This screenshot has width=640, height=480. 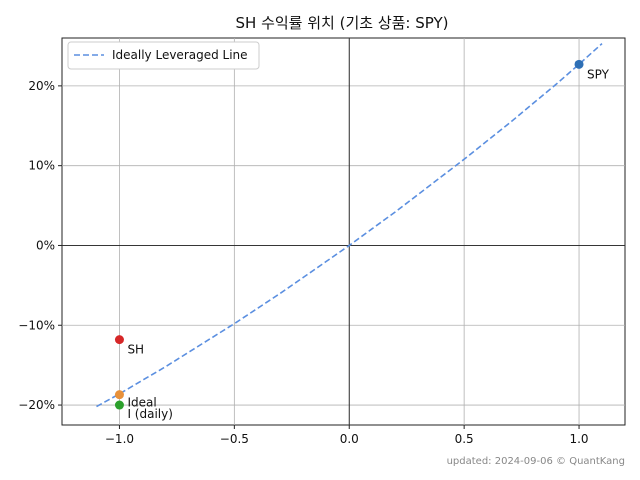 I want to click on y-tick-label: −20%, so click(x=36, y=405).